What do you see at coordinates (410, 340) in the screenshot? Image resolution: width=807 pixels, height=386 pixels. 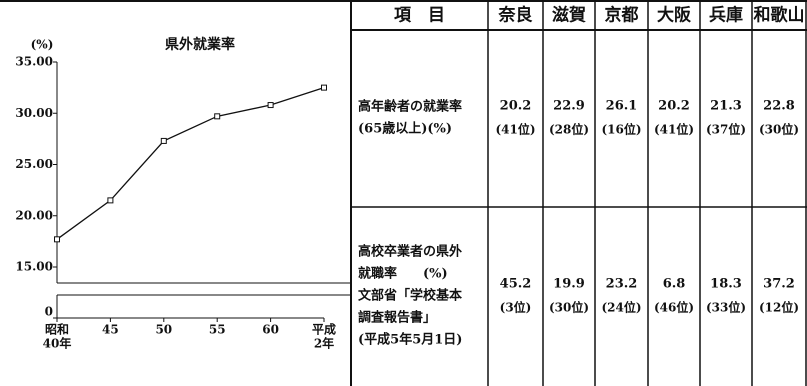 I see `row-label: (平成5年5月1日)` at bounding box center [410, 340].